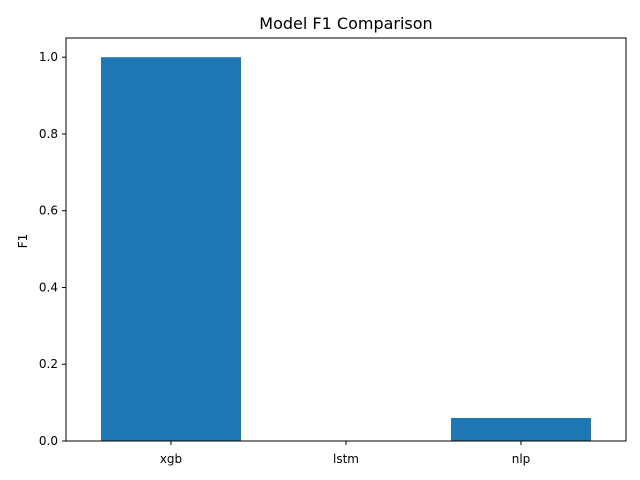 The width and height of the screenshot is (640, 480). I want to click on y-tick-label: 0.6, so click(48, 211).